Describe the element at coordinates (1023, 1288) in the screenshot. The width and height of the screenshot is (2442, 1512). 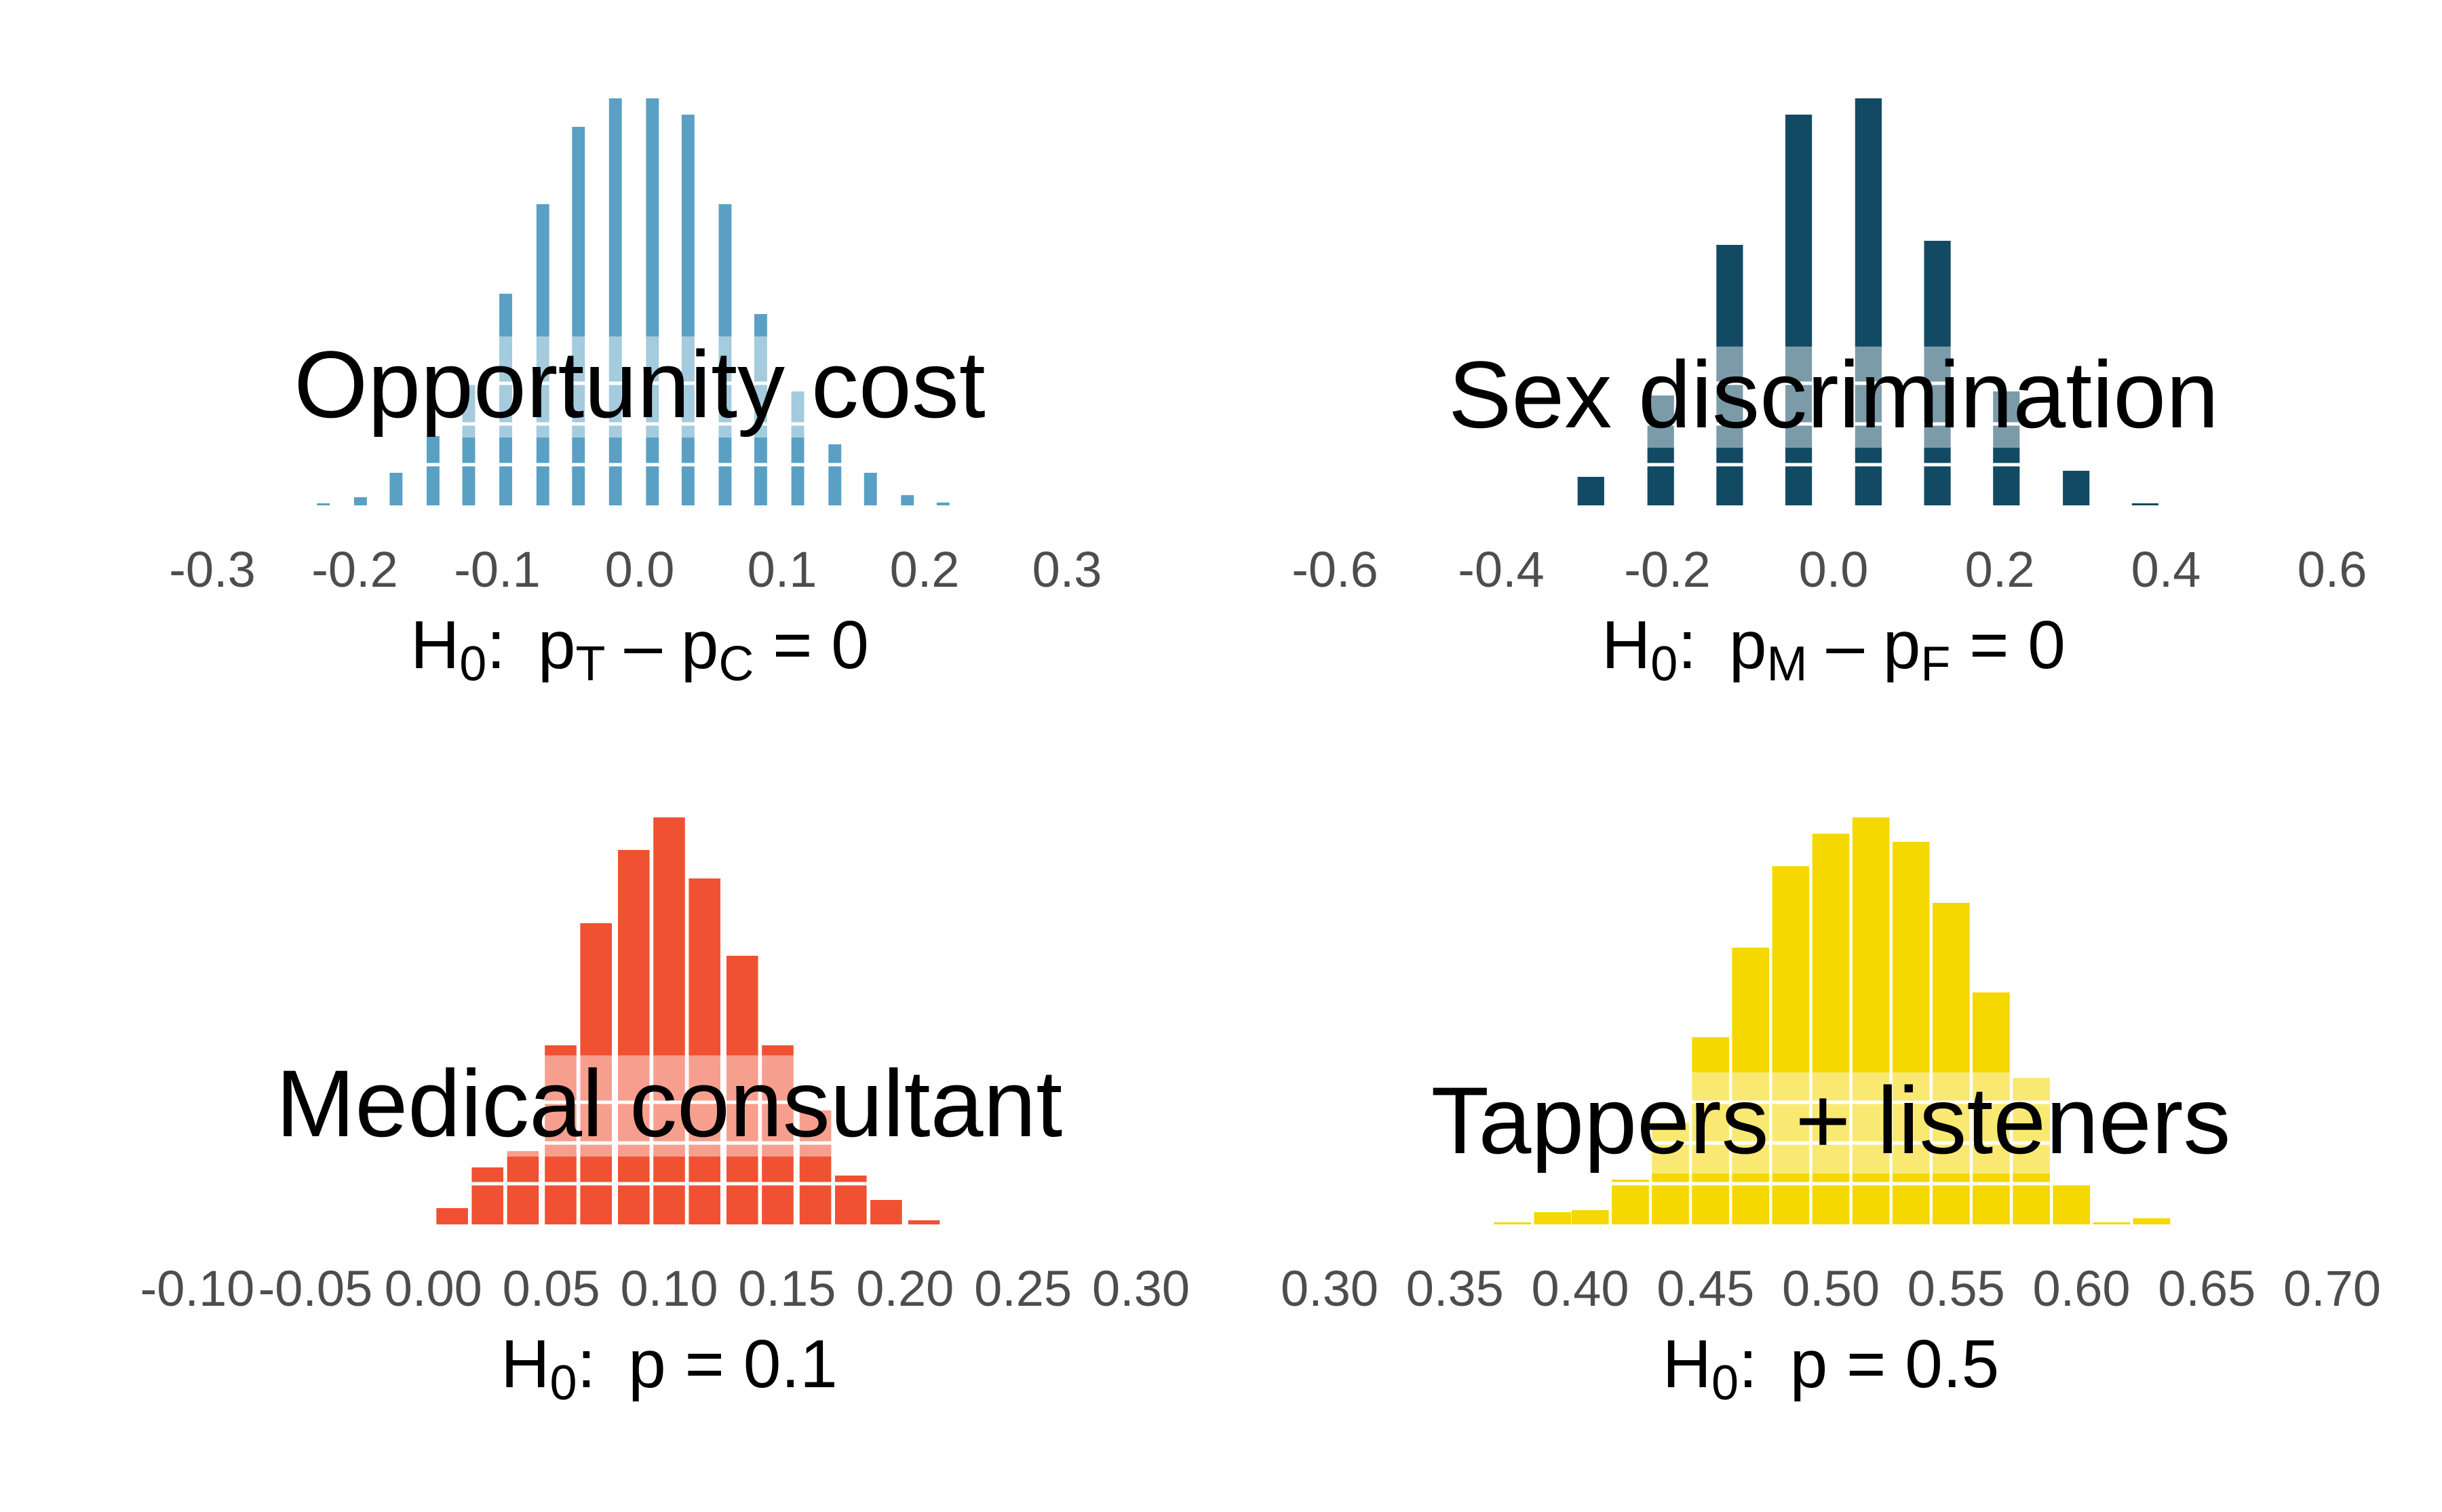
I see `x-tick-label: 0.25` at that location.